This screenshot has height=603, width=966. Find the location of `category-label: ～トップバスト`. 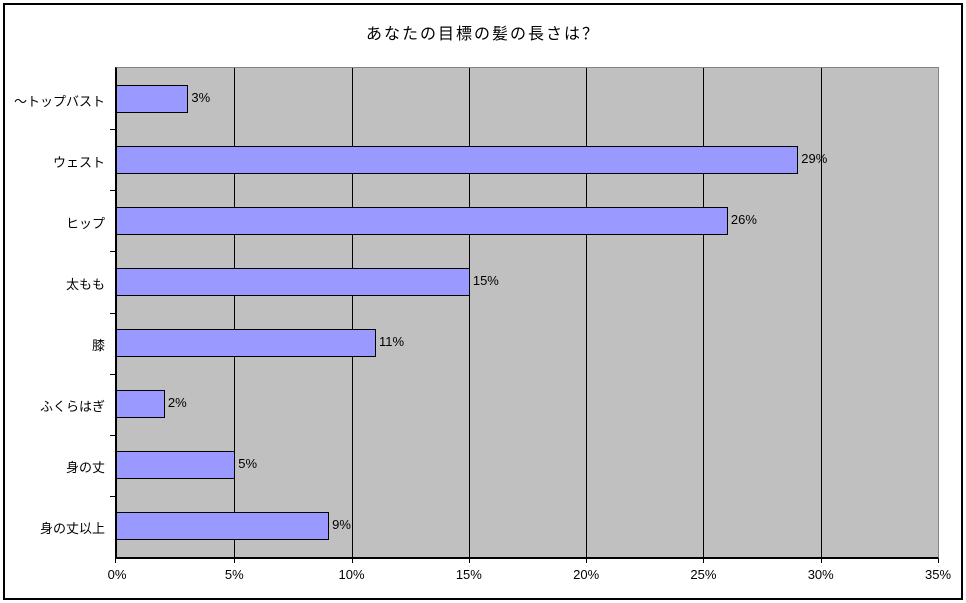

category-label: ～トップバスト is located at coordinates (59, 101).